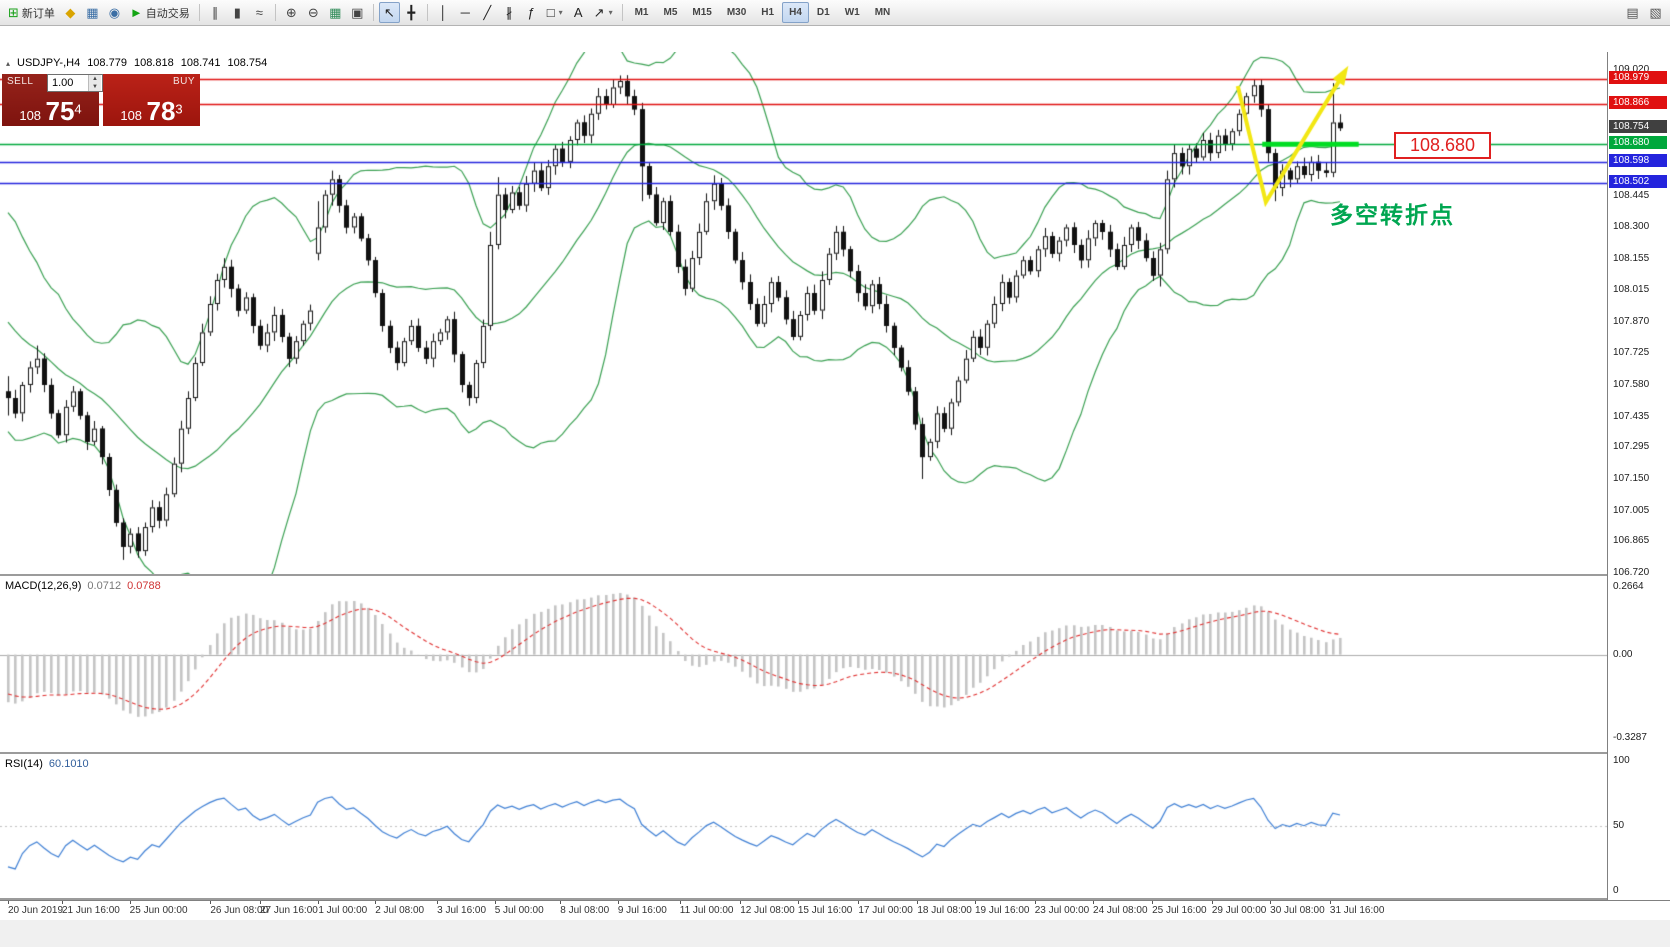  What do you see at coordinates (95, 79) in the screenshot?
I see `volume-increase-button: ▲` at bounding box center [95, 79].